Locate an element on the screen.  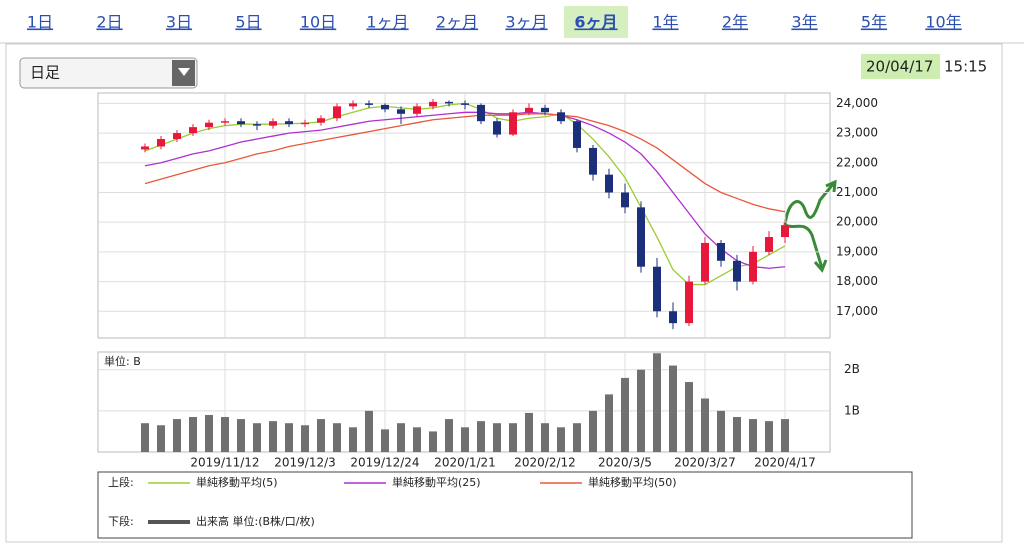
selected-tab-bg is located at coordinates (596, 22).